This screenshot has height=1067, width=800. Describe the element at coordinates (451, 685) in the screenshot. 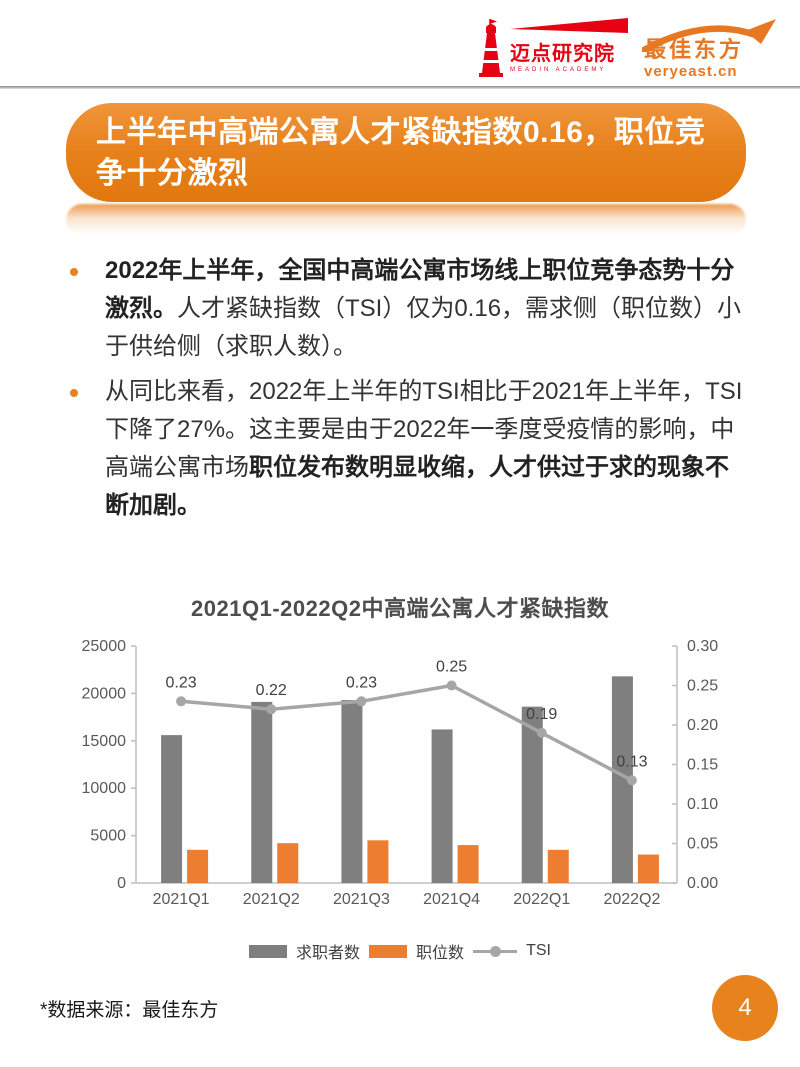

I see `marker-tsi-2021Q4` at that location.